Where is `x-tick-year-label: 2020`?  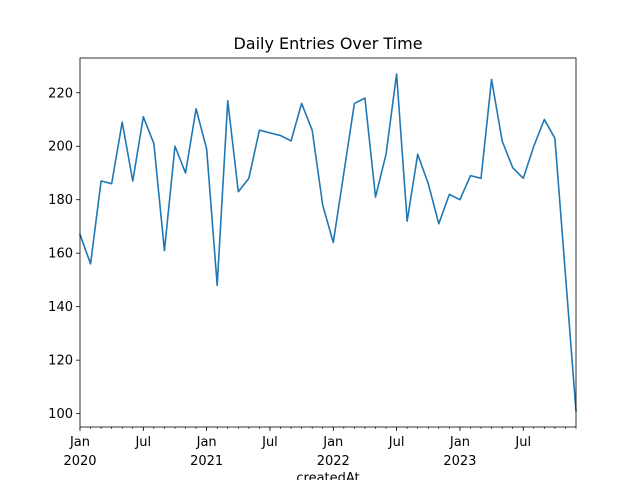 x-tick-year-label: 2020 is located at coordinates (79, 461).